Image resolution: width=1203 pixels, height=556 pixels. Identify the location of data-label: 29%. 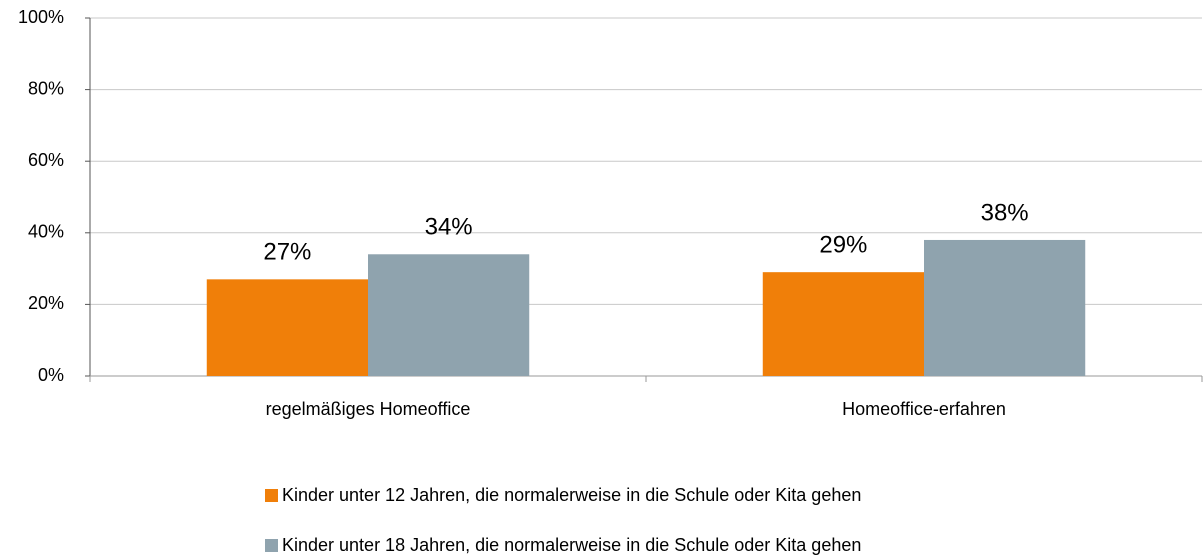
(843, 245).